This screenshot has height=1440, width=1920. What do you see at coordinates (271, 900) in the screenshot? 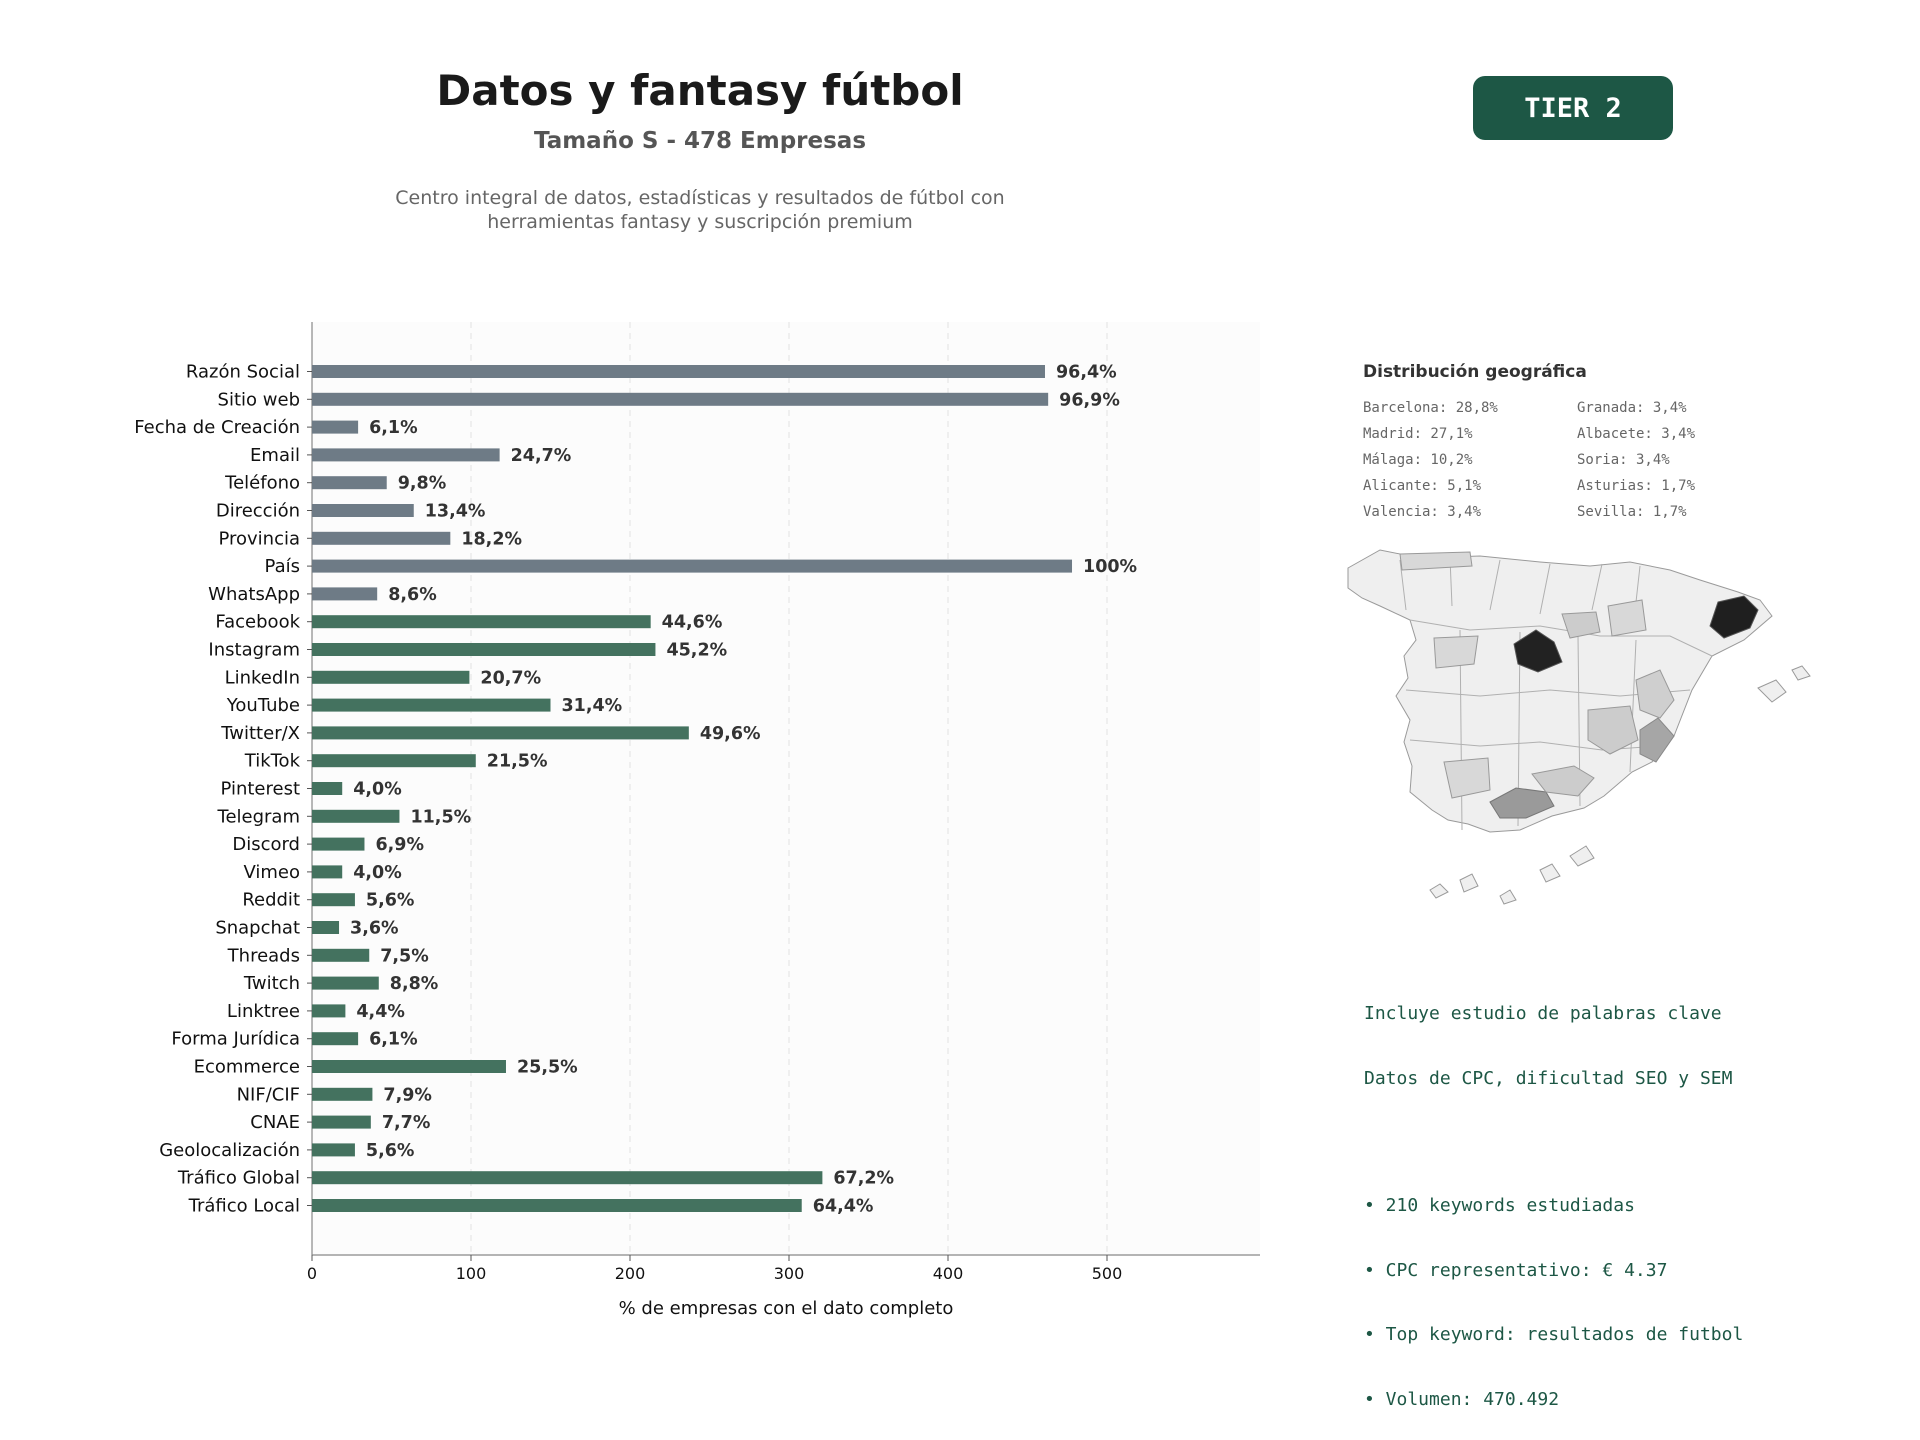
I see `category-label: Reddit` at bounding box center [271, 900].